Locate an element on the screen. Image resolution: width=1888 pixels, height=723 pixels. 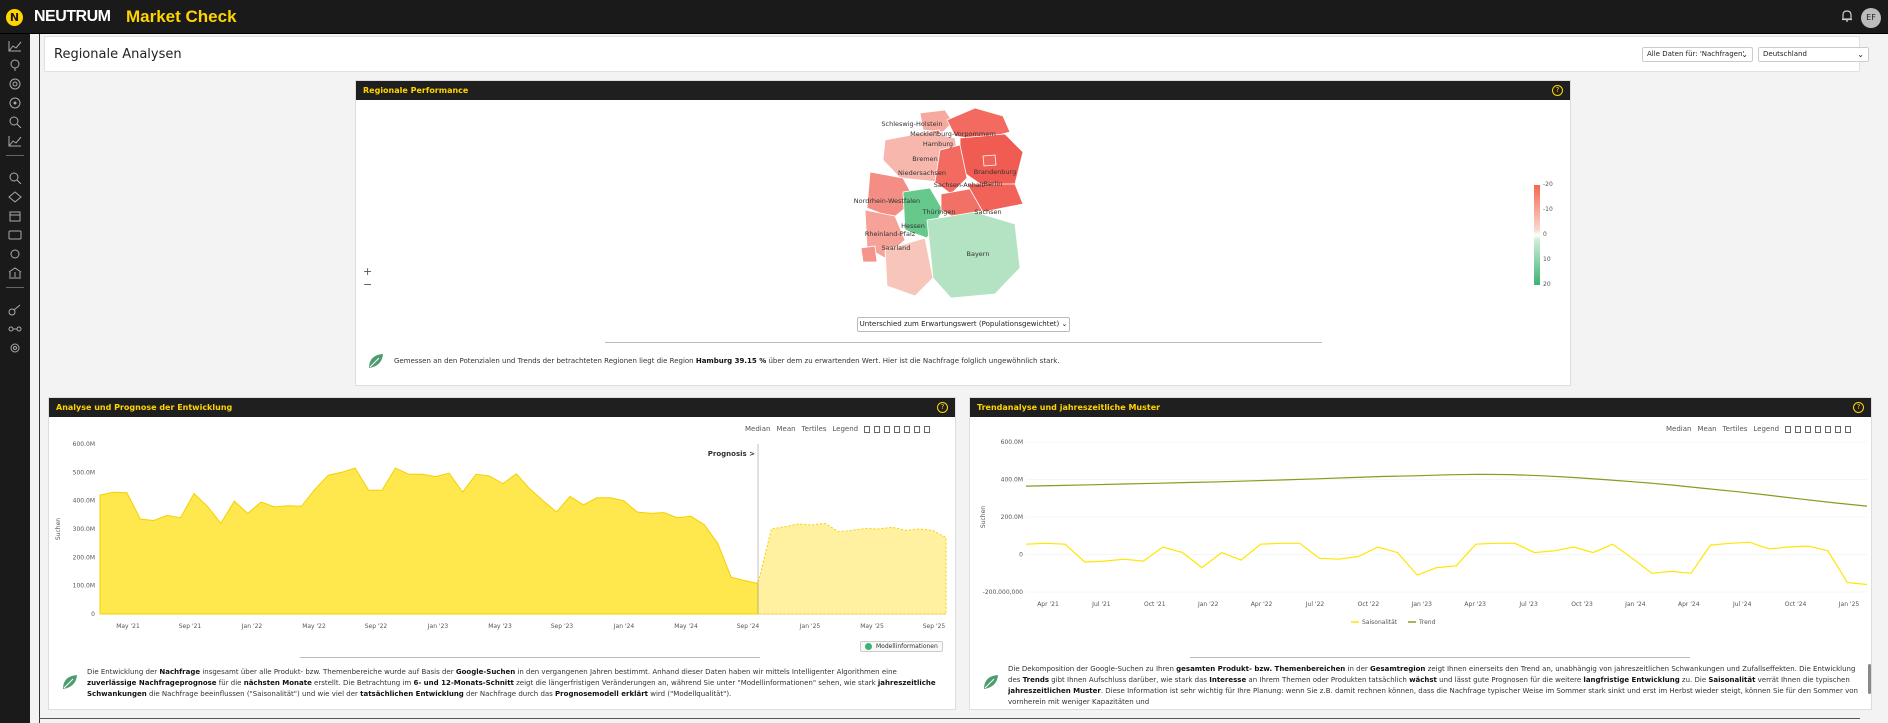
region-label: Nordrhein-Westfalen is located at coordinates (887, 201).